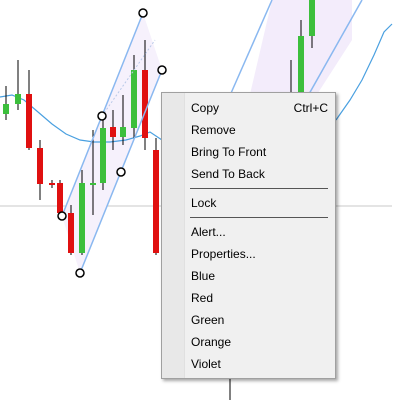  What do you see at coordinates (206, 364) in the screenshot?
I see `menu-item-label: Violet` at bounding box center [206, 364].